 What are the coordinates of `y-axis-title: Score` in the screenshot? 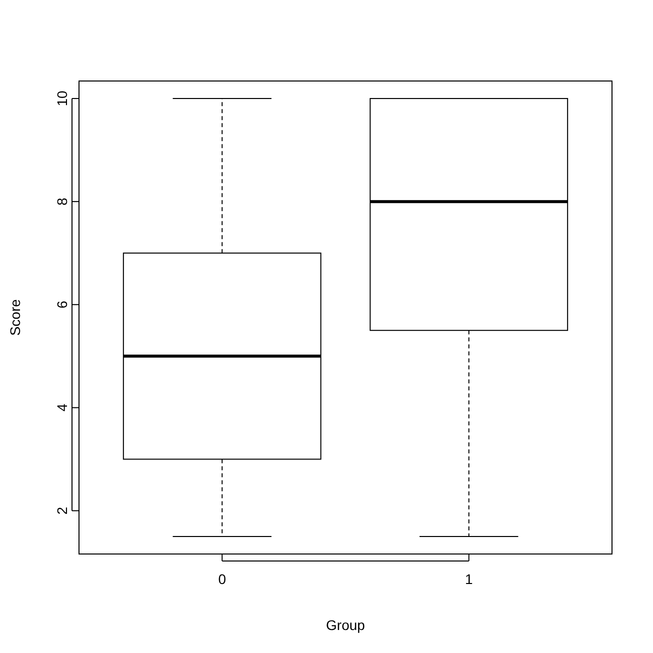 It's located at (15, 317).